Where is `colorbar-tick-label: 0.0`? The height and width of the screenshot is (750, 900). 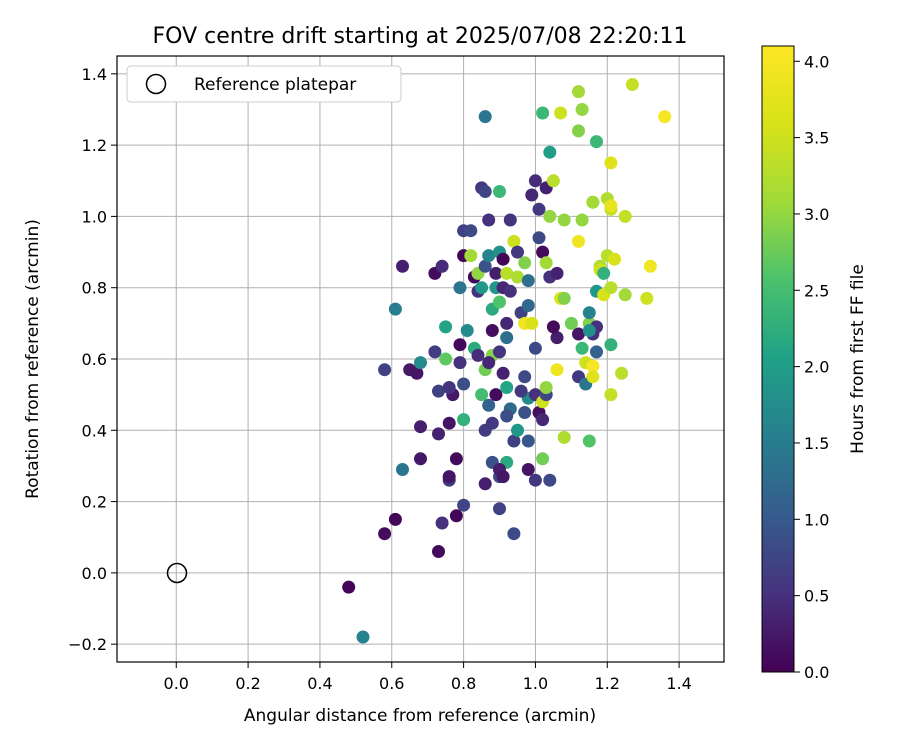
colorbar-tick-label: 0.0 is located at coordinates (816, 672).